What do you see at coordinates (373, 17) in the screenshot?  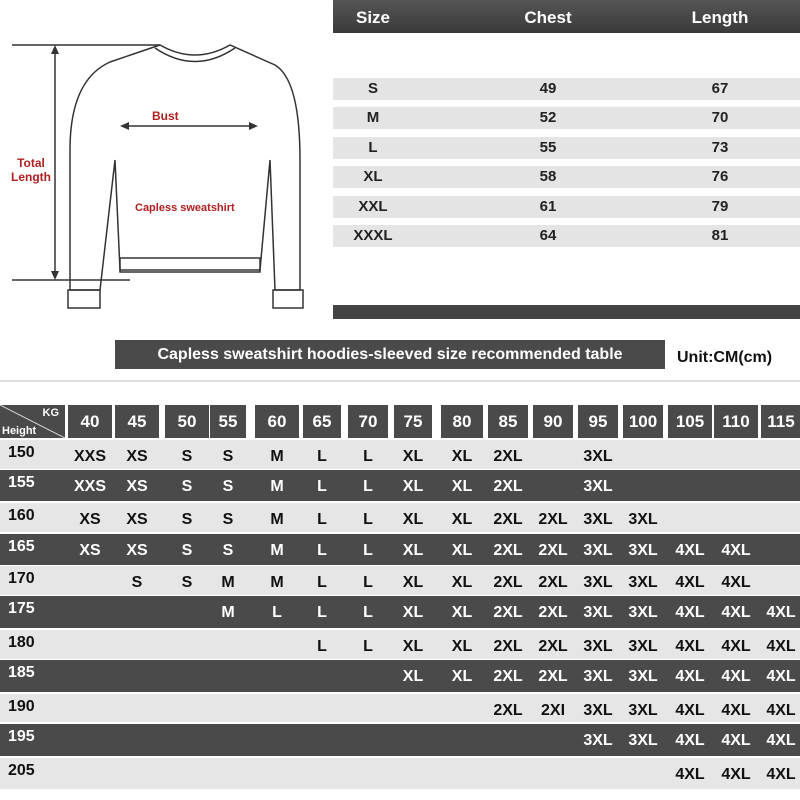 I see `header-size: Size` at bounding box center [373, 17].